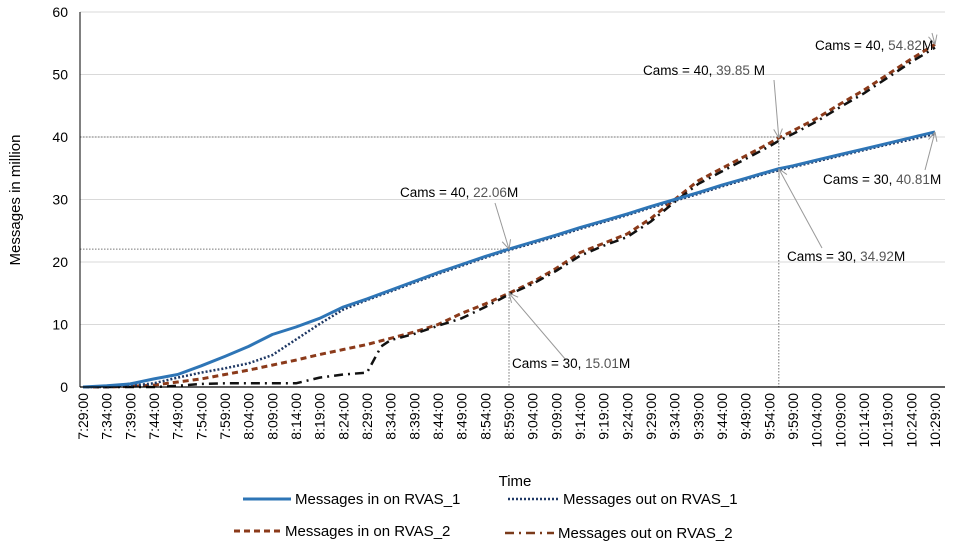 The height and width of the screenshot is (560, 969). Describe the element at coordinates (154, 416) in the screenshot. I see `x-tick-label: 7:44:00` at that location.